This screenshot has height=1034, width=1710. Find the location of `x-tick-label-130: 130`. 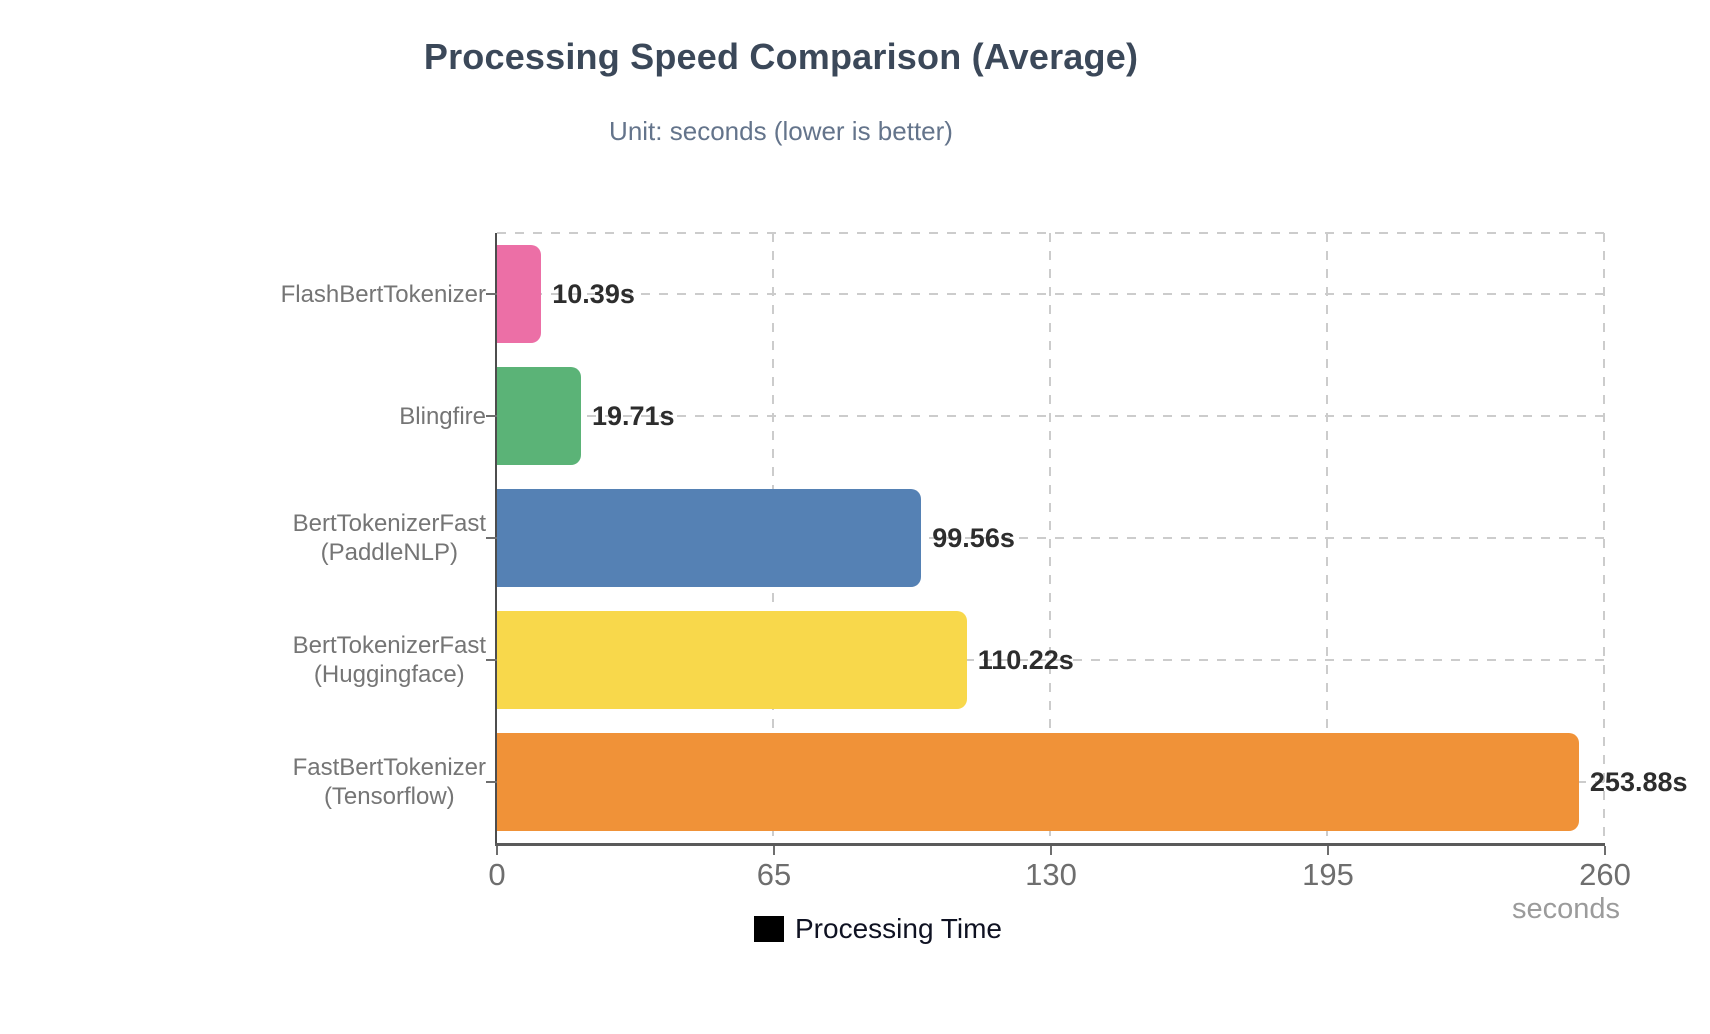

x-tick-label-130: 130 is located at coordinates (1051, 874).